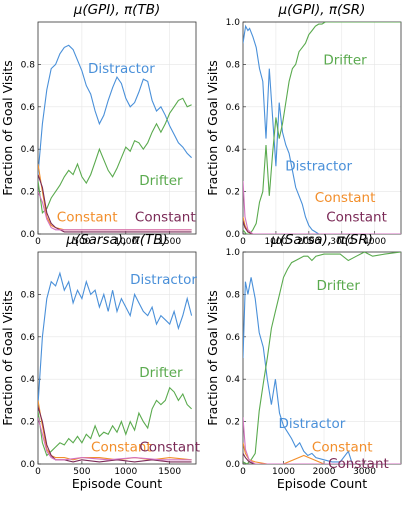 This screenshot has width=415, height=524. What do you see at coordinates (322, 10) in the screenshot?
I see `chart-title: μ(GPI), π(SR)` at bounding box center [322, 10].